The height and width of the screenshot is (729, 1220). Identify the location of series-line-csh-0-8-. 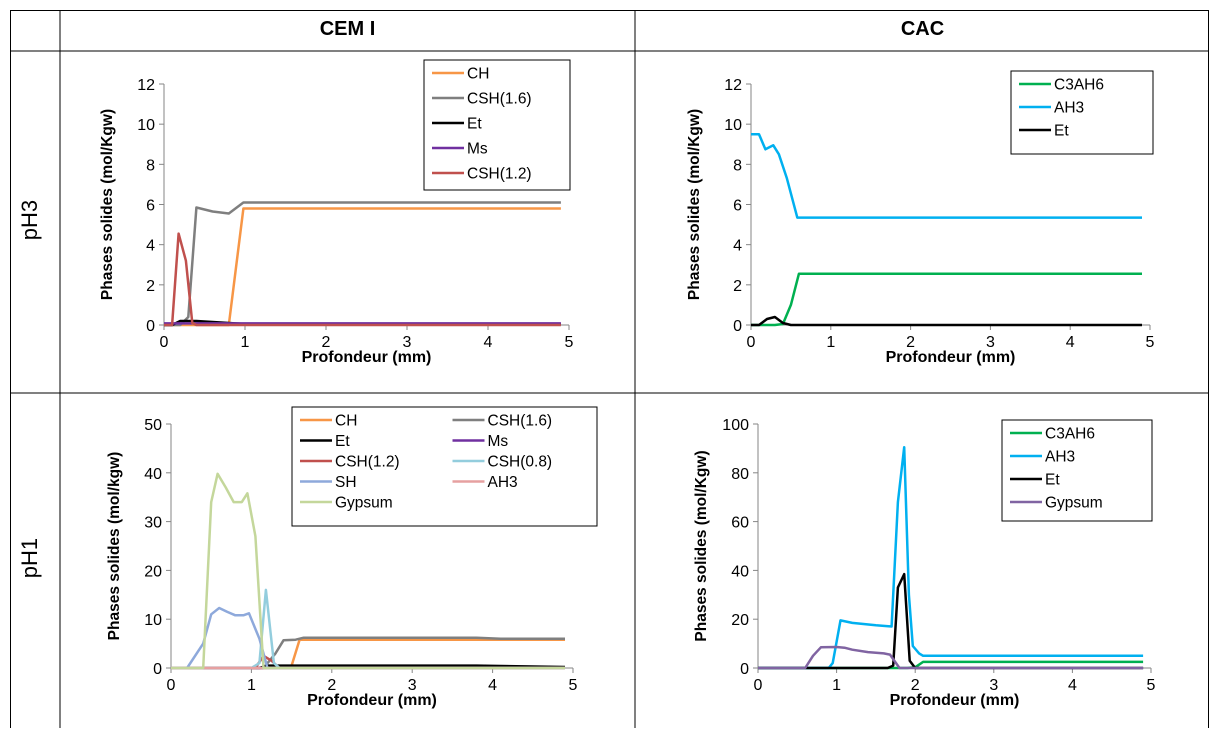
(368, 629).